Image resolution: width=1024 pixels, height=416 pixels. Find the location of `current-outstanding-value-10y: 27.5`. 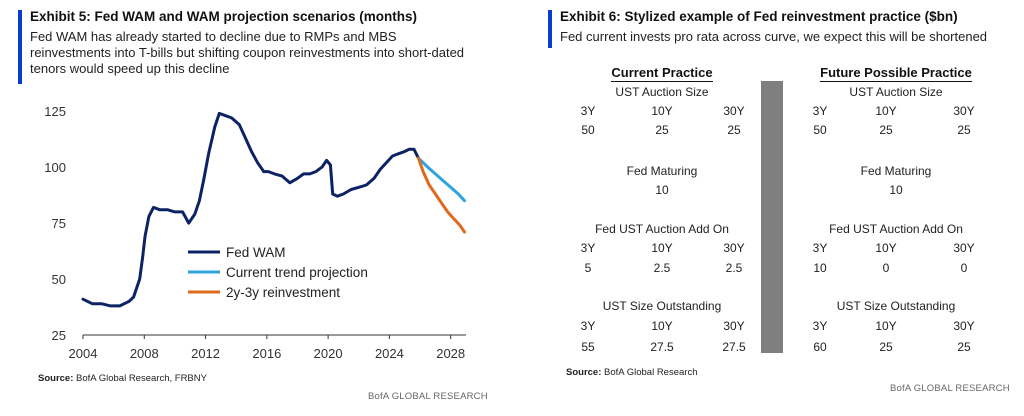

current-outstanding-value-10y: 27.5 is located at coordinates (662, 347).